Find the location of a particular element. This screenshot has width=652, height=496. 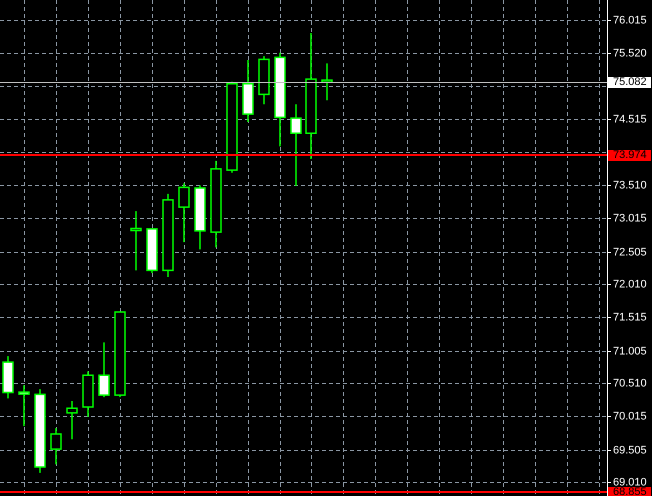

y-tick-label: 75.520 is located at coordinates (630, 54).